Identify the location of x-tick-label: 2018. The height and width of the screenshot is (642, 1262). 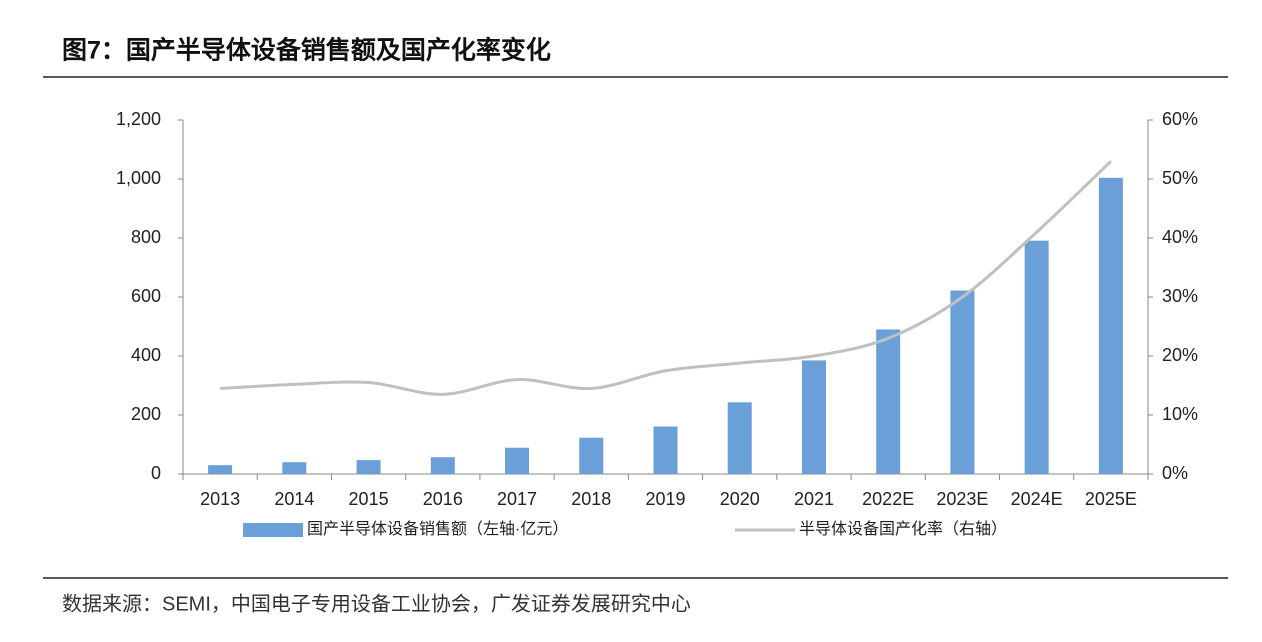
(591, 499).